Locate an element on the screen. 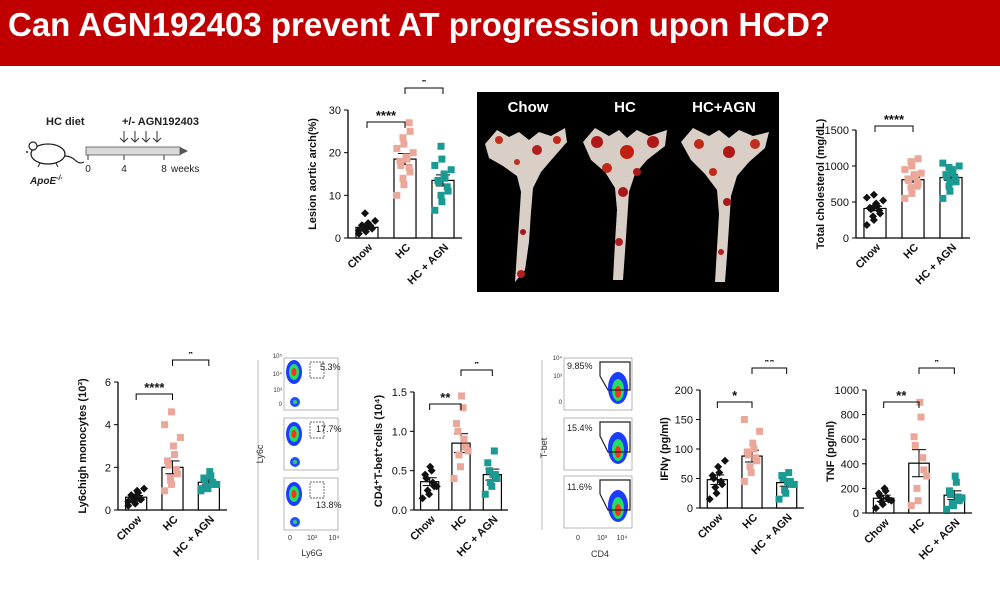  lesion-ytick-label: 10 is located at coordinates (335, 196).